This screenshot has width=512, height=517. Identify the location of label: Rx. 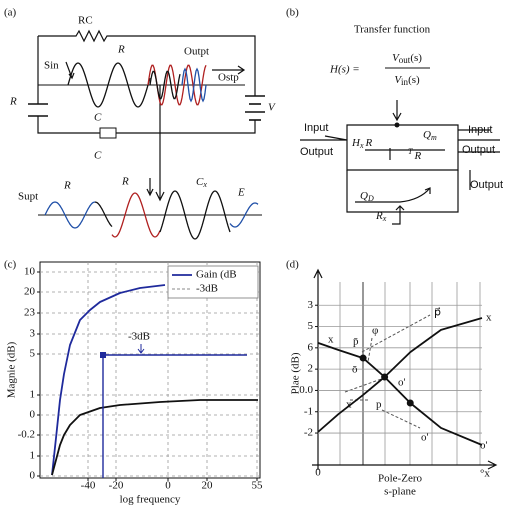
(381, 216).